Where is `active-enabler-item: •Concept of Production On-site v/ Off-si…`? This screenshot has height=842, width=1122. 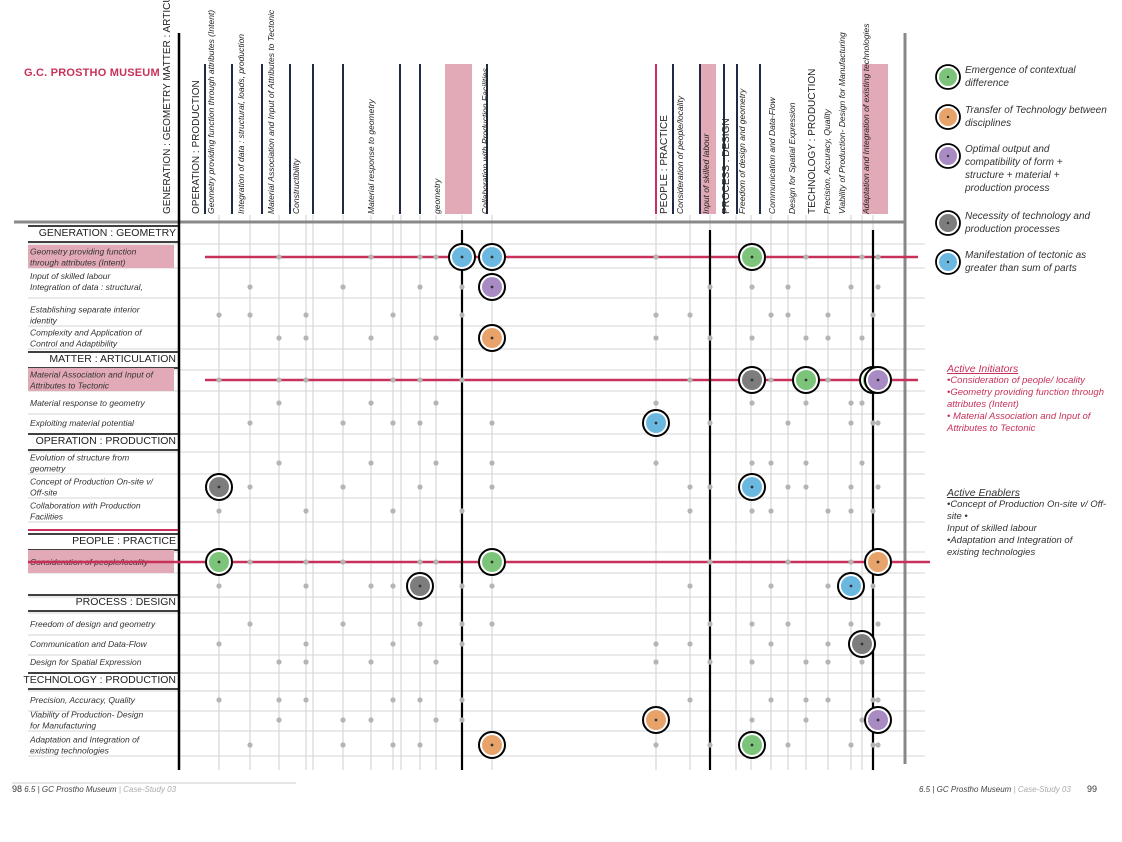
active-enabler-item: •Concept of Production On-site v/ Off-si… is located at coordinates (1027, 510).